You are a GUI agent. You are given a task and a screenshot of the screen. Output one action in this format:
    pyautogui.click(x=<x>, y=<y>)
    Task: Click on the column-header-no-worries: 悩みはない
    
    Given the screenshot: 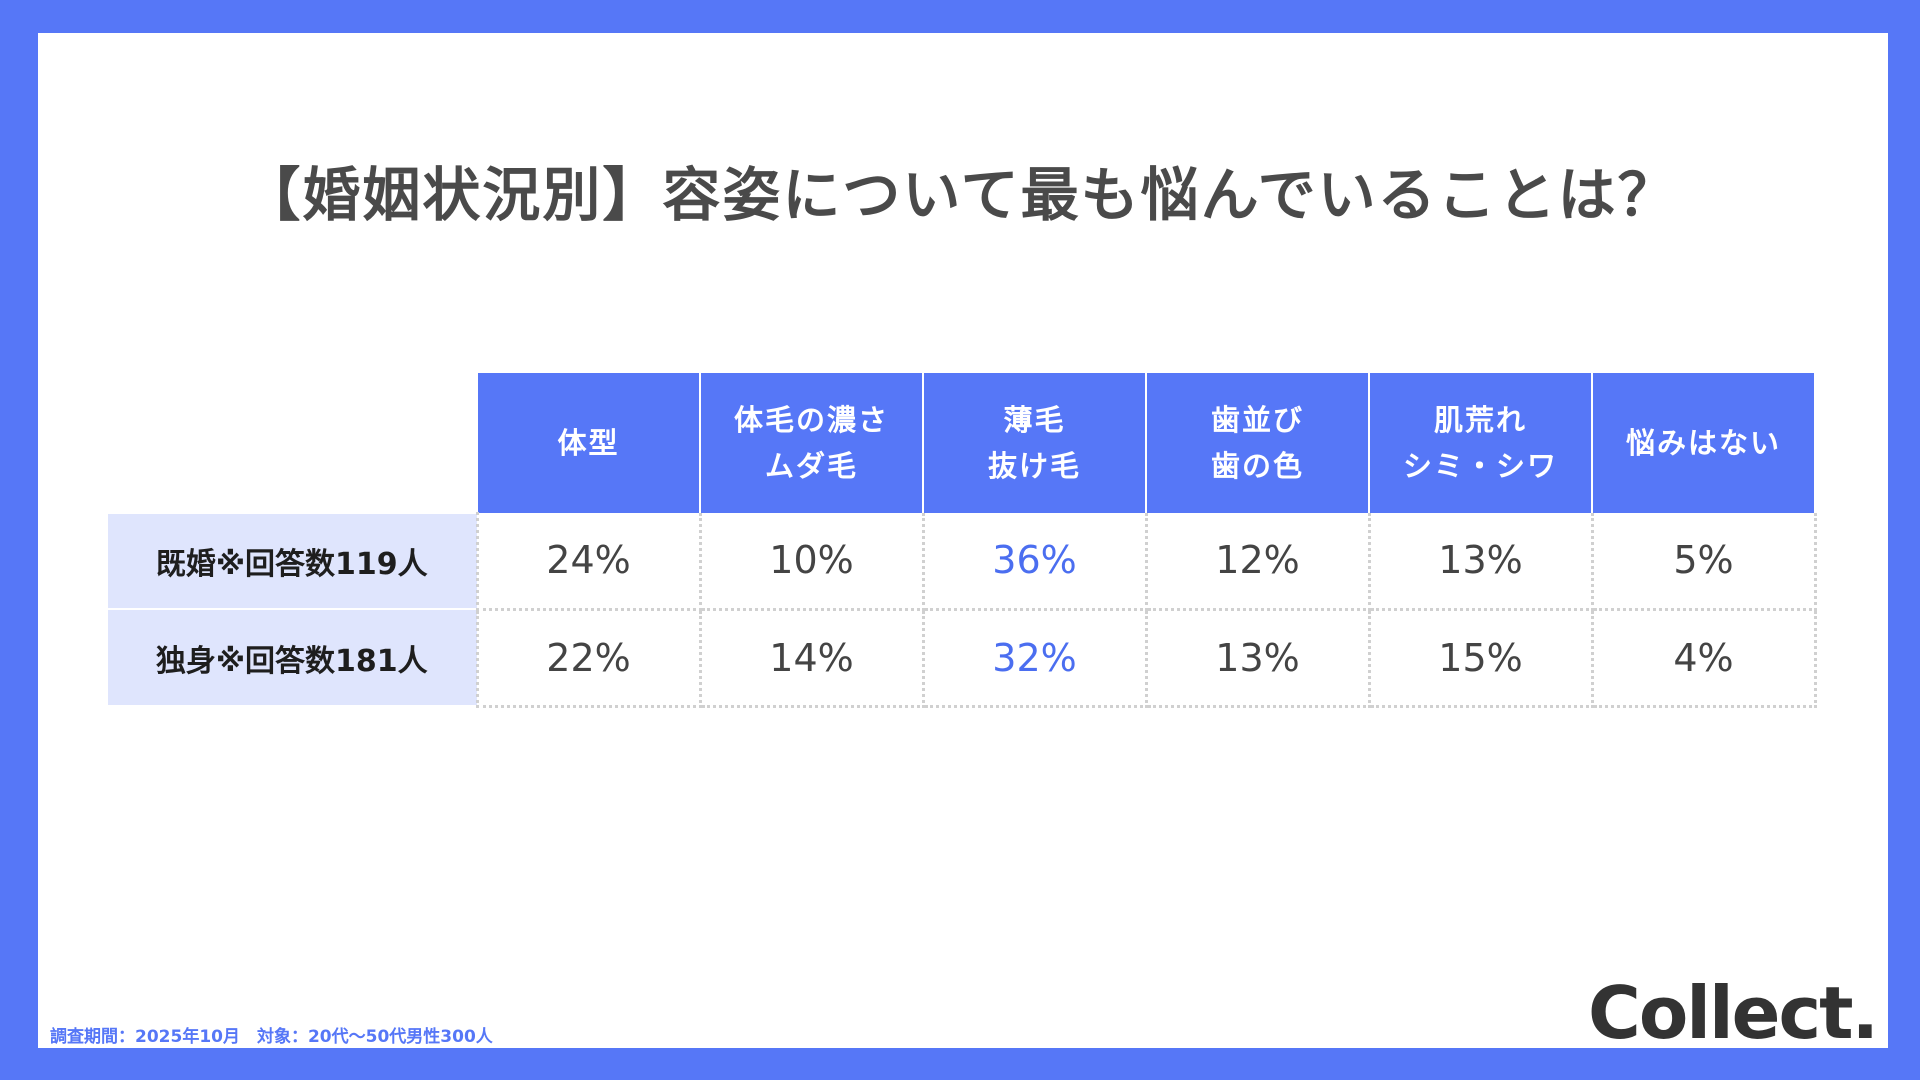 What is the action you would take?
    pyautogui.click(x=1703, y=443)
    